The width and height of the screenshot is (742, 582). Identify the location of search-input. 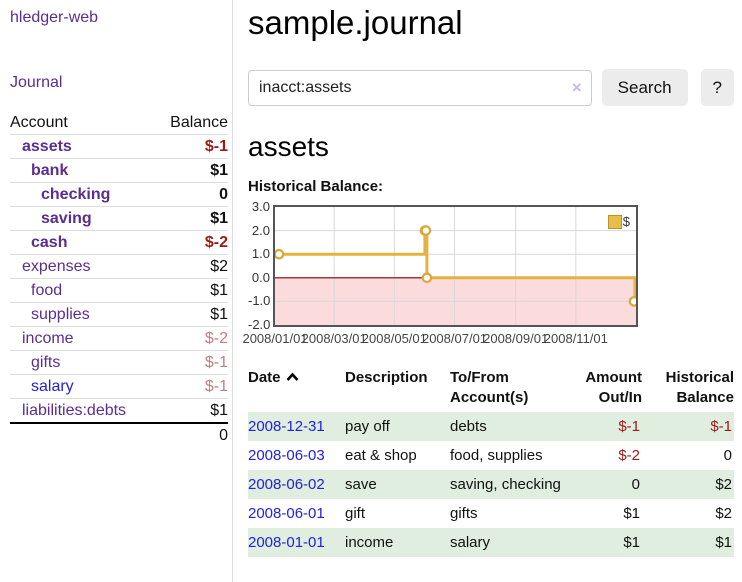
(420, 87).